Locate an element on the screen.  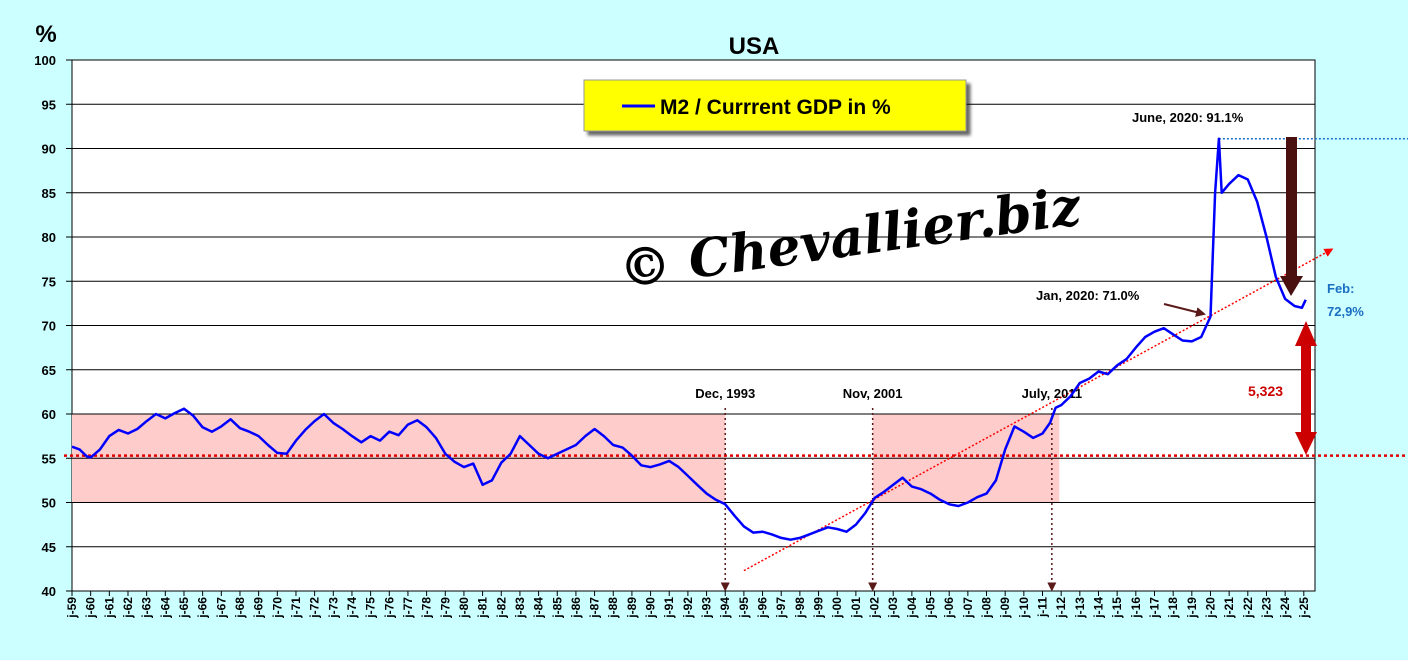
x-tick-j-72: j-72 is located at coordinates (315, 608).